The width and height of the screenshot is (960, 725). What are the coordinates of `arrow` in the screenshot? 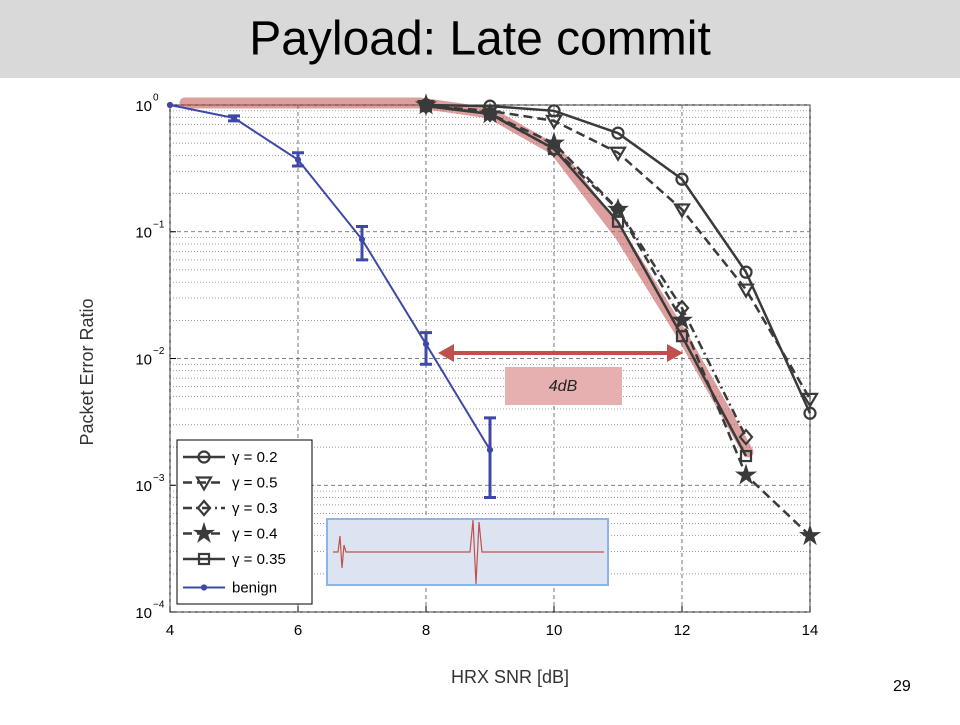 It's located at (560, 353).